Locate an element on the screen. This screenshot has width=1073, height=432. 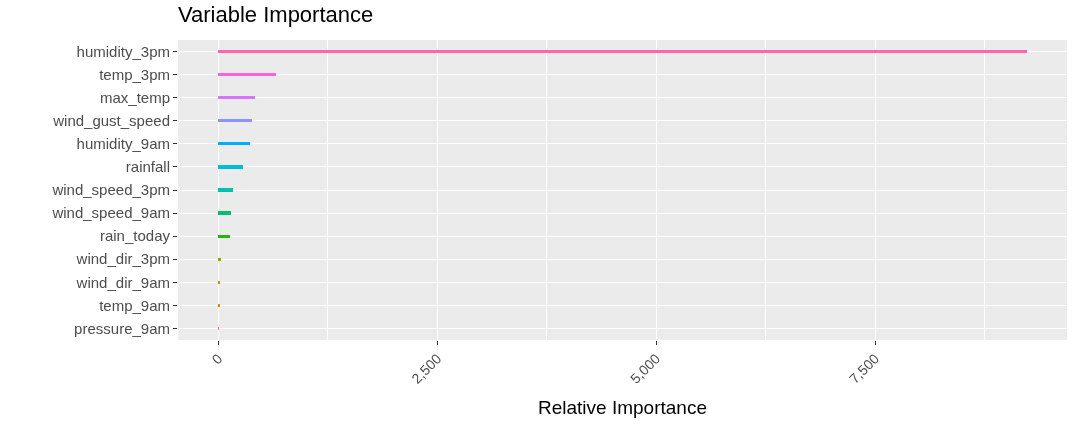
y-tick-label: wind_speed_9am is located at coordinates (110, 213).